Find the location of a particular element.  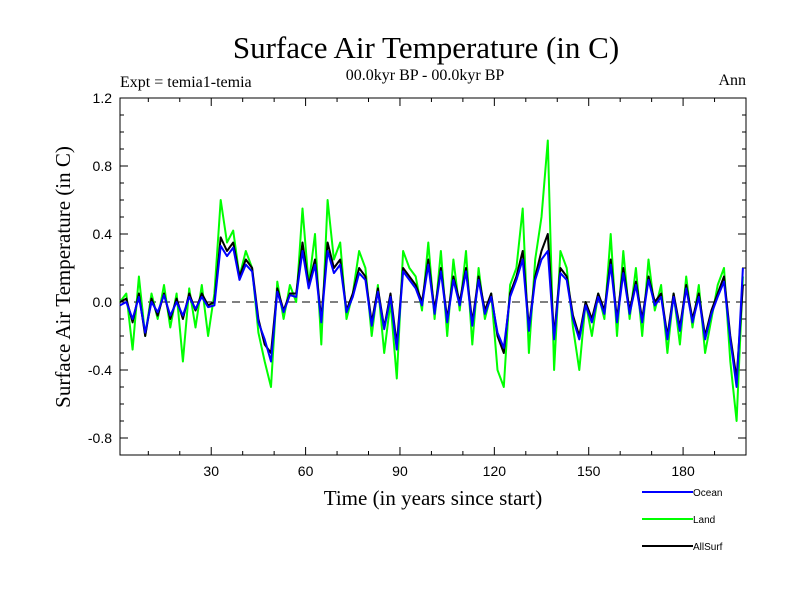

legend-label-allsurf: AllSurf is located at coordinates (708, 547).